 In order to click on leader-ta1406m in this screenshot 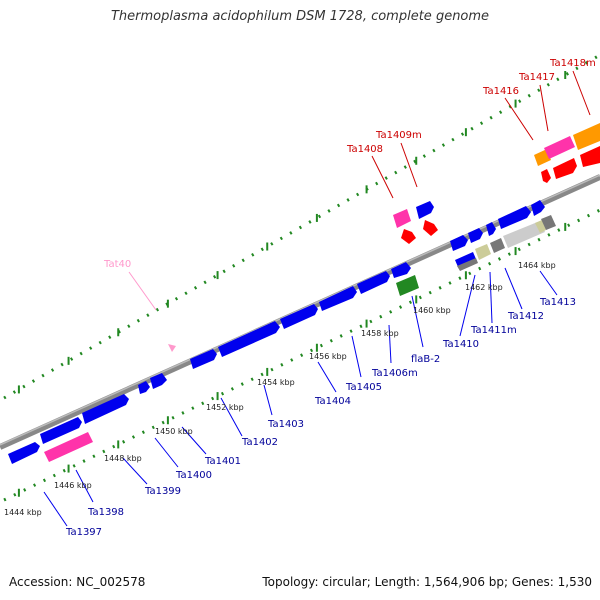, I will do `click(390, 344)`.